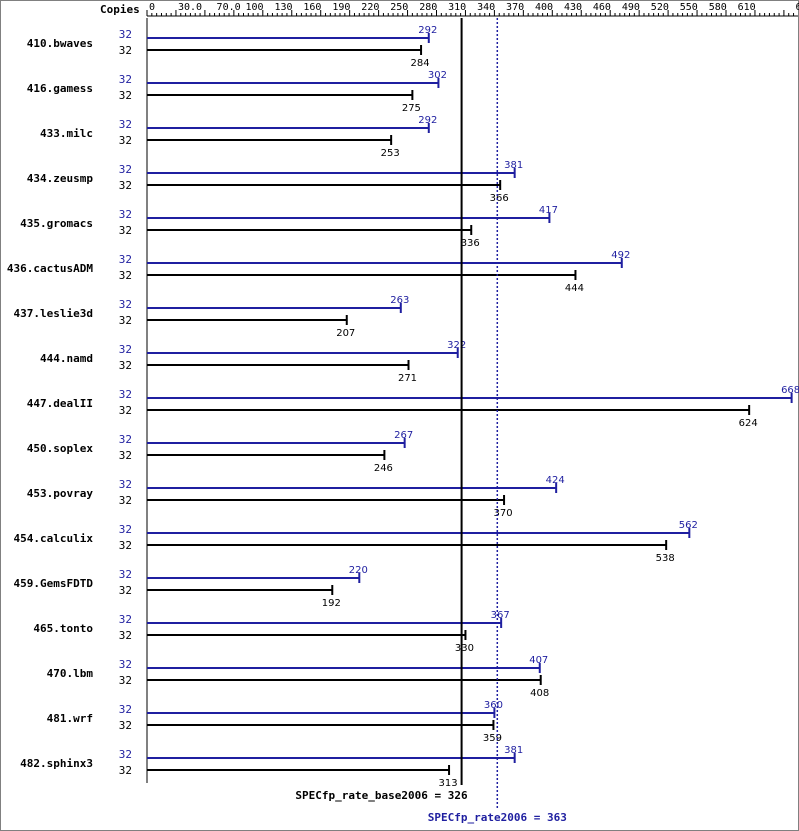  Describe the element at coordinates (493, 705) in the screenshot. I see `peak-value-label: 360` at that location.